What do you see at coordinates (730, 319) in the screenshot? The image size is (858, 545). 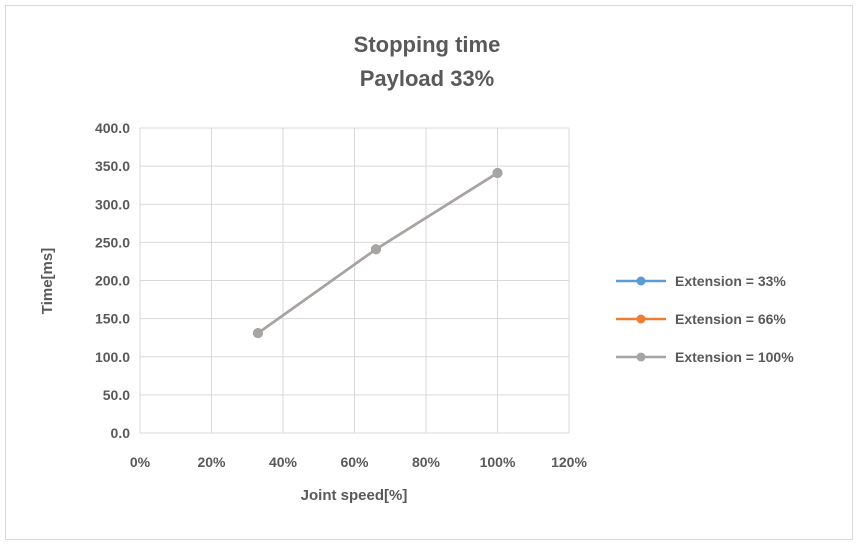 I see `legend-label: Extension = 66%` at bounding box center [730, 319].